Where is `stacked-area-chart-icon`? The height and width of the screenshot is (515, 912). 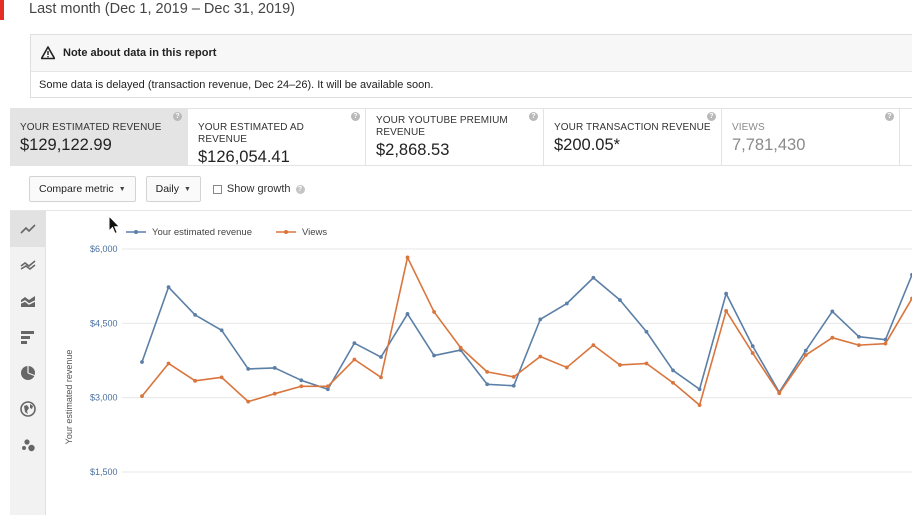
stacked-area-chart-icon is located at coordinates (28, 301).